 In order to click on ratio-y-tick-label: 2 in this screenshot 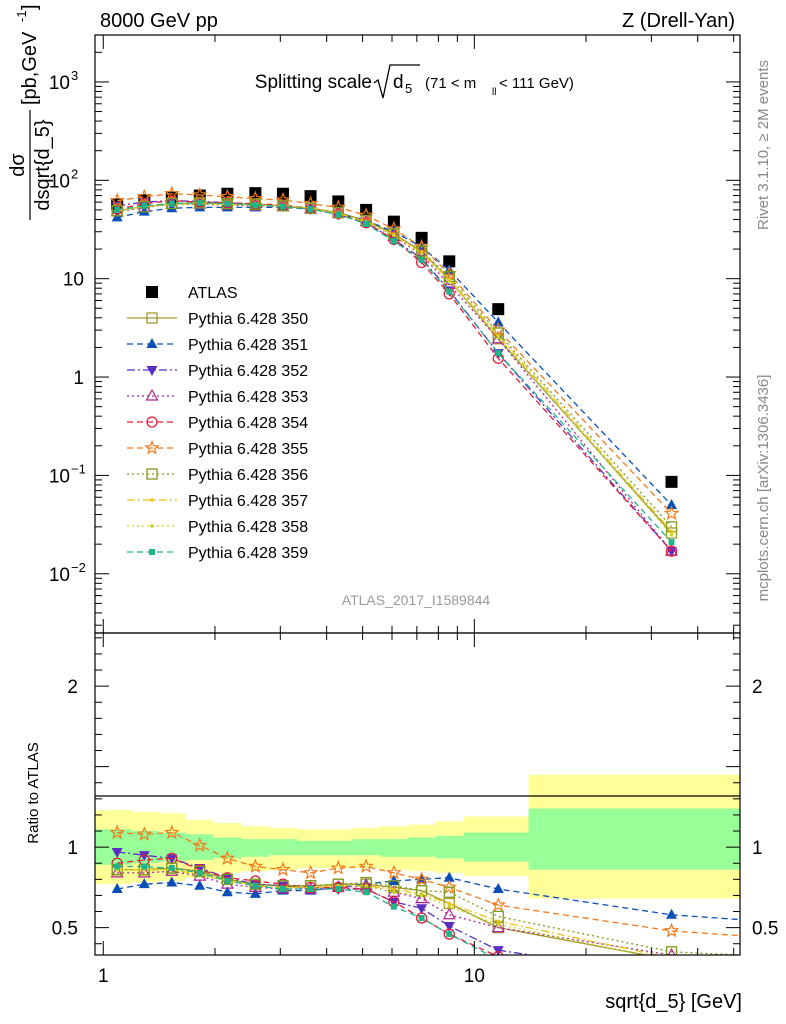, I will do `click(72, 687)`.